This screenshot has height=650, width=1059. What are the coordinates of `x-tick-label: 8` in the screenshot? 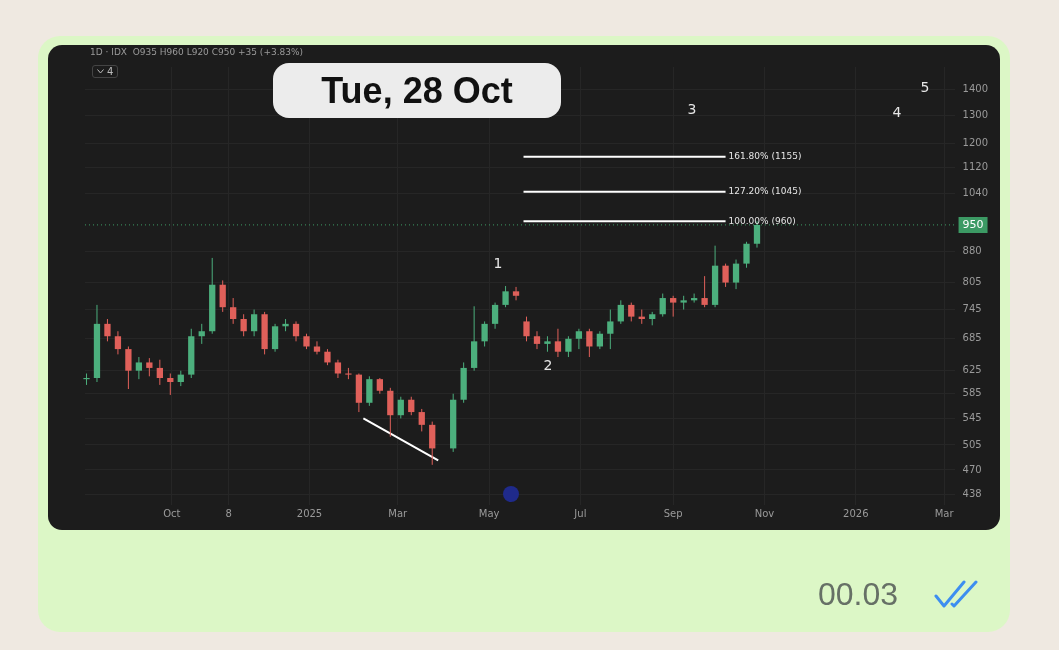 It's located at (228, 513).